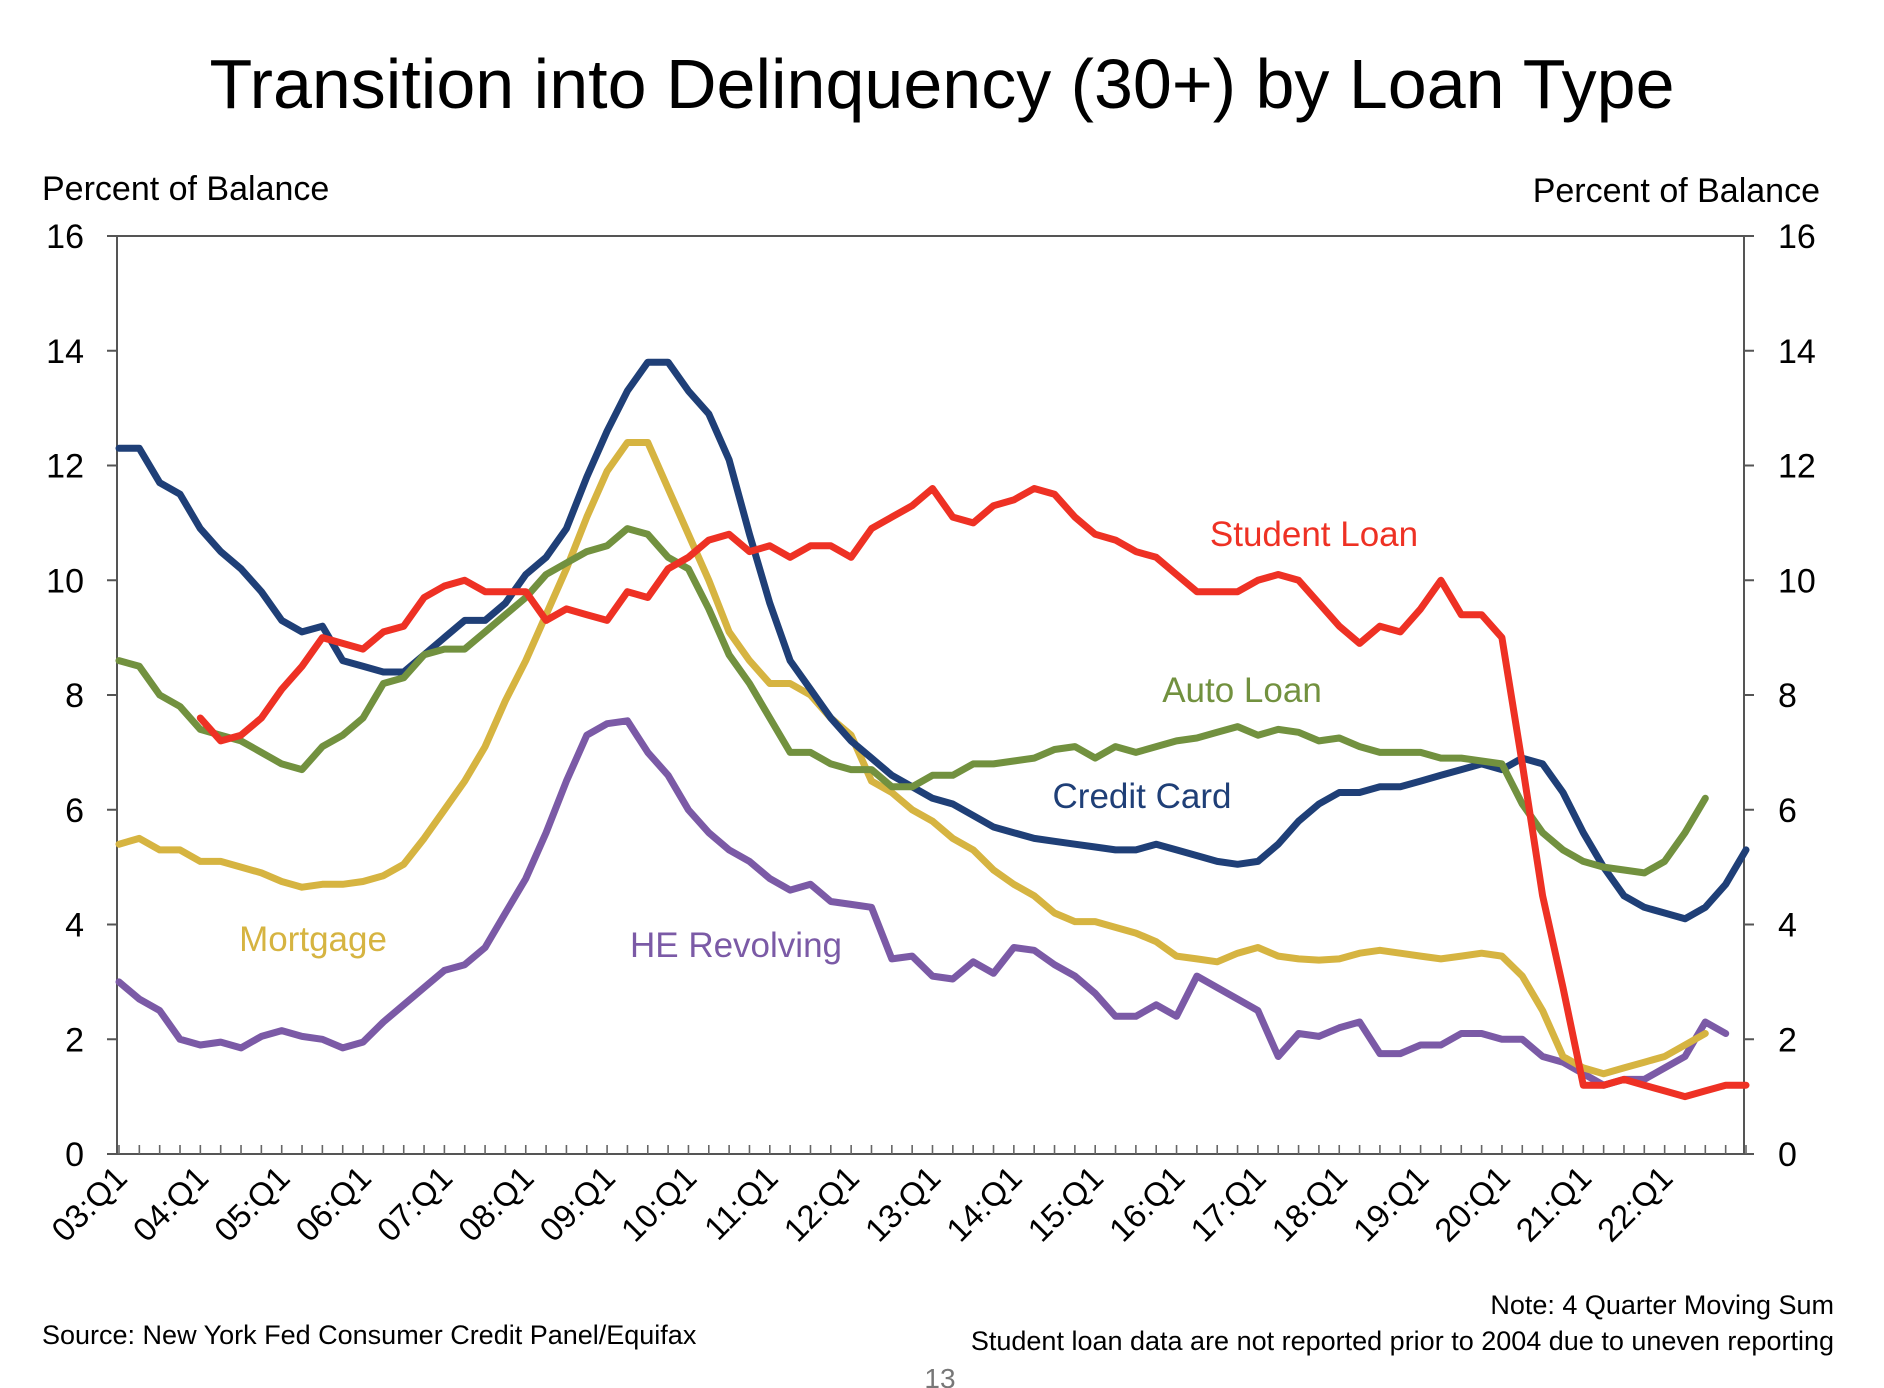 The image size is (1884, 1388). What do you see at coordinates (736, 945) in the screenshot?
I see `series-label-he-revolving: HE Revolving` at bounding box center [736, 945].